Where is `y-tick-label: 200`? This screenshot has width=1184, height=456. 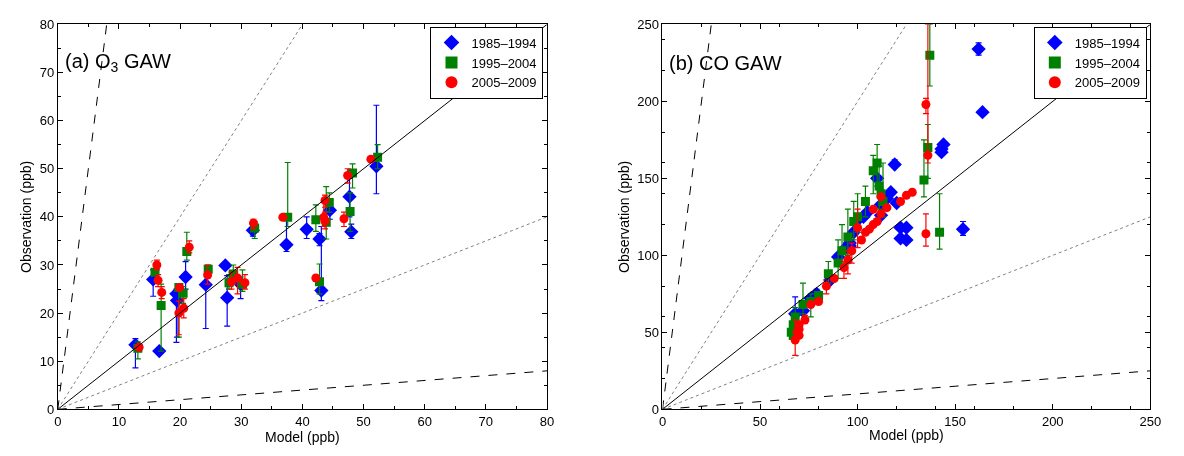 y-tick-label: 200 is located at coordinates (648, 101).